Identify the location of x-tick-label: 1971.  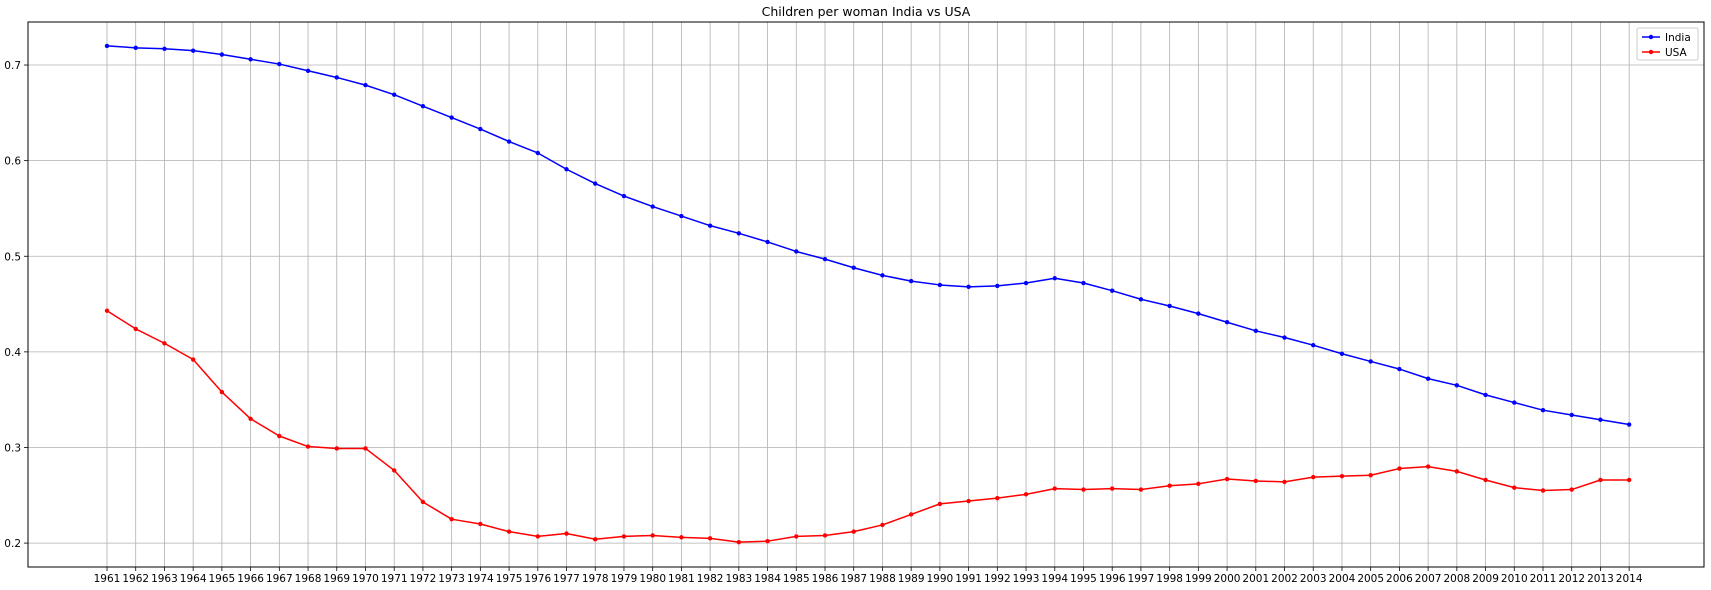
(394, 579).